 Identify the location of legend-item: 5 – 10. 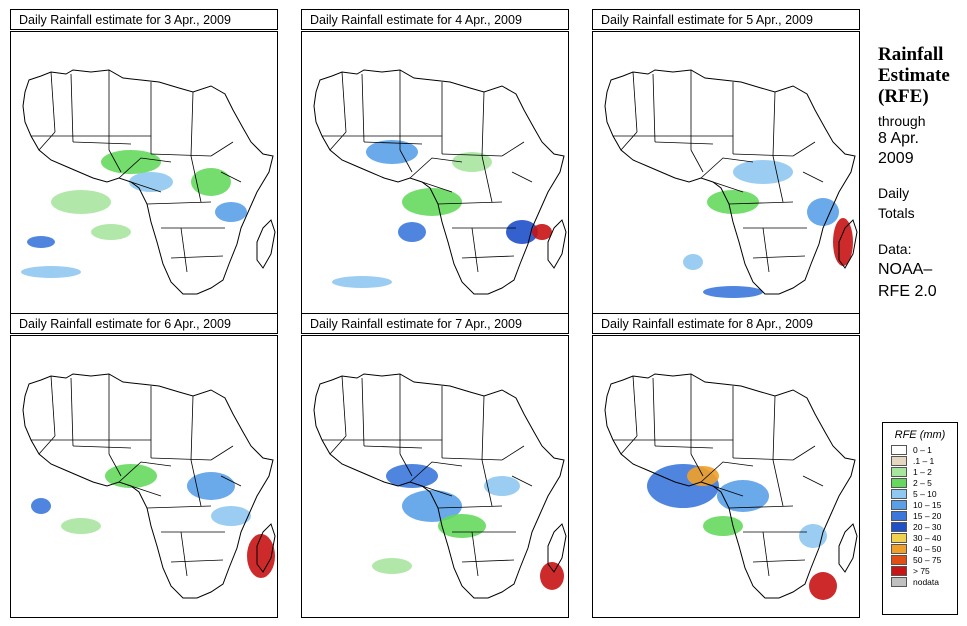
(924, 494).